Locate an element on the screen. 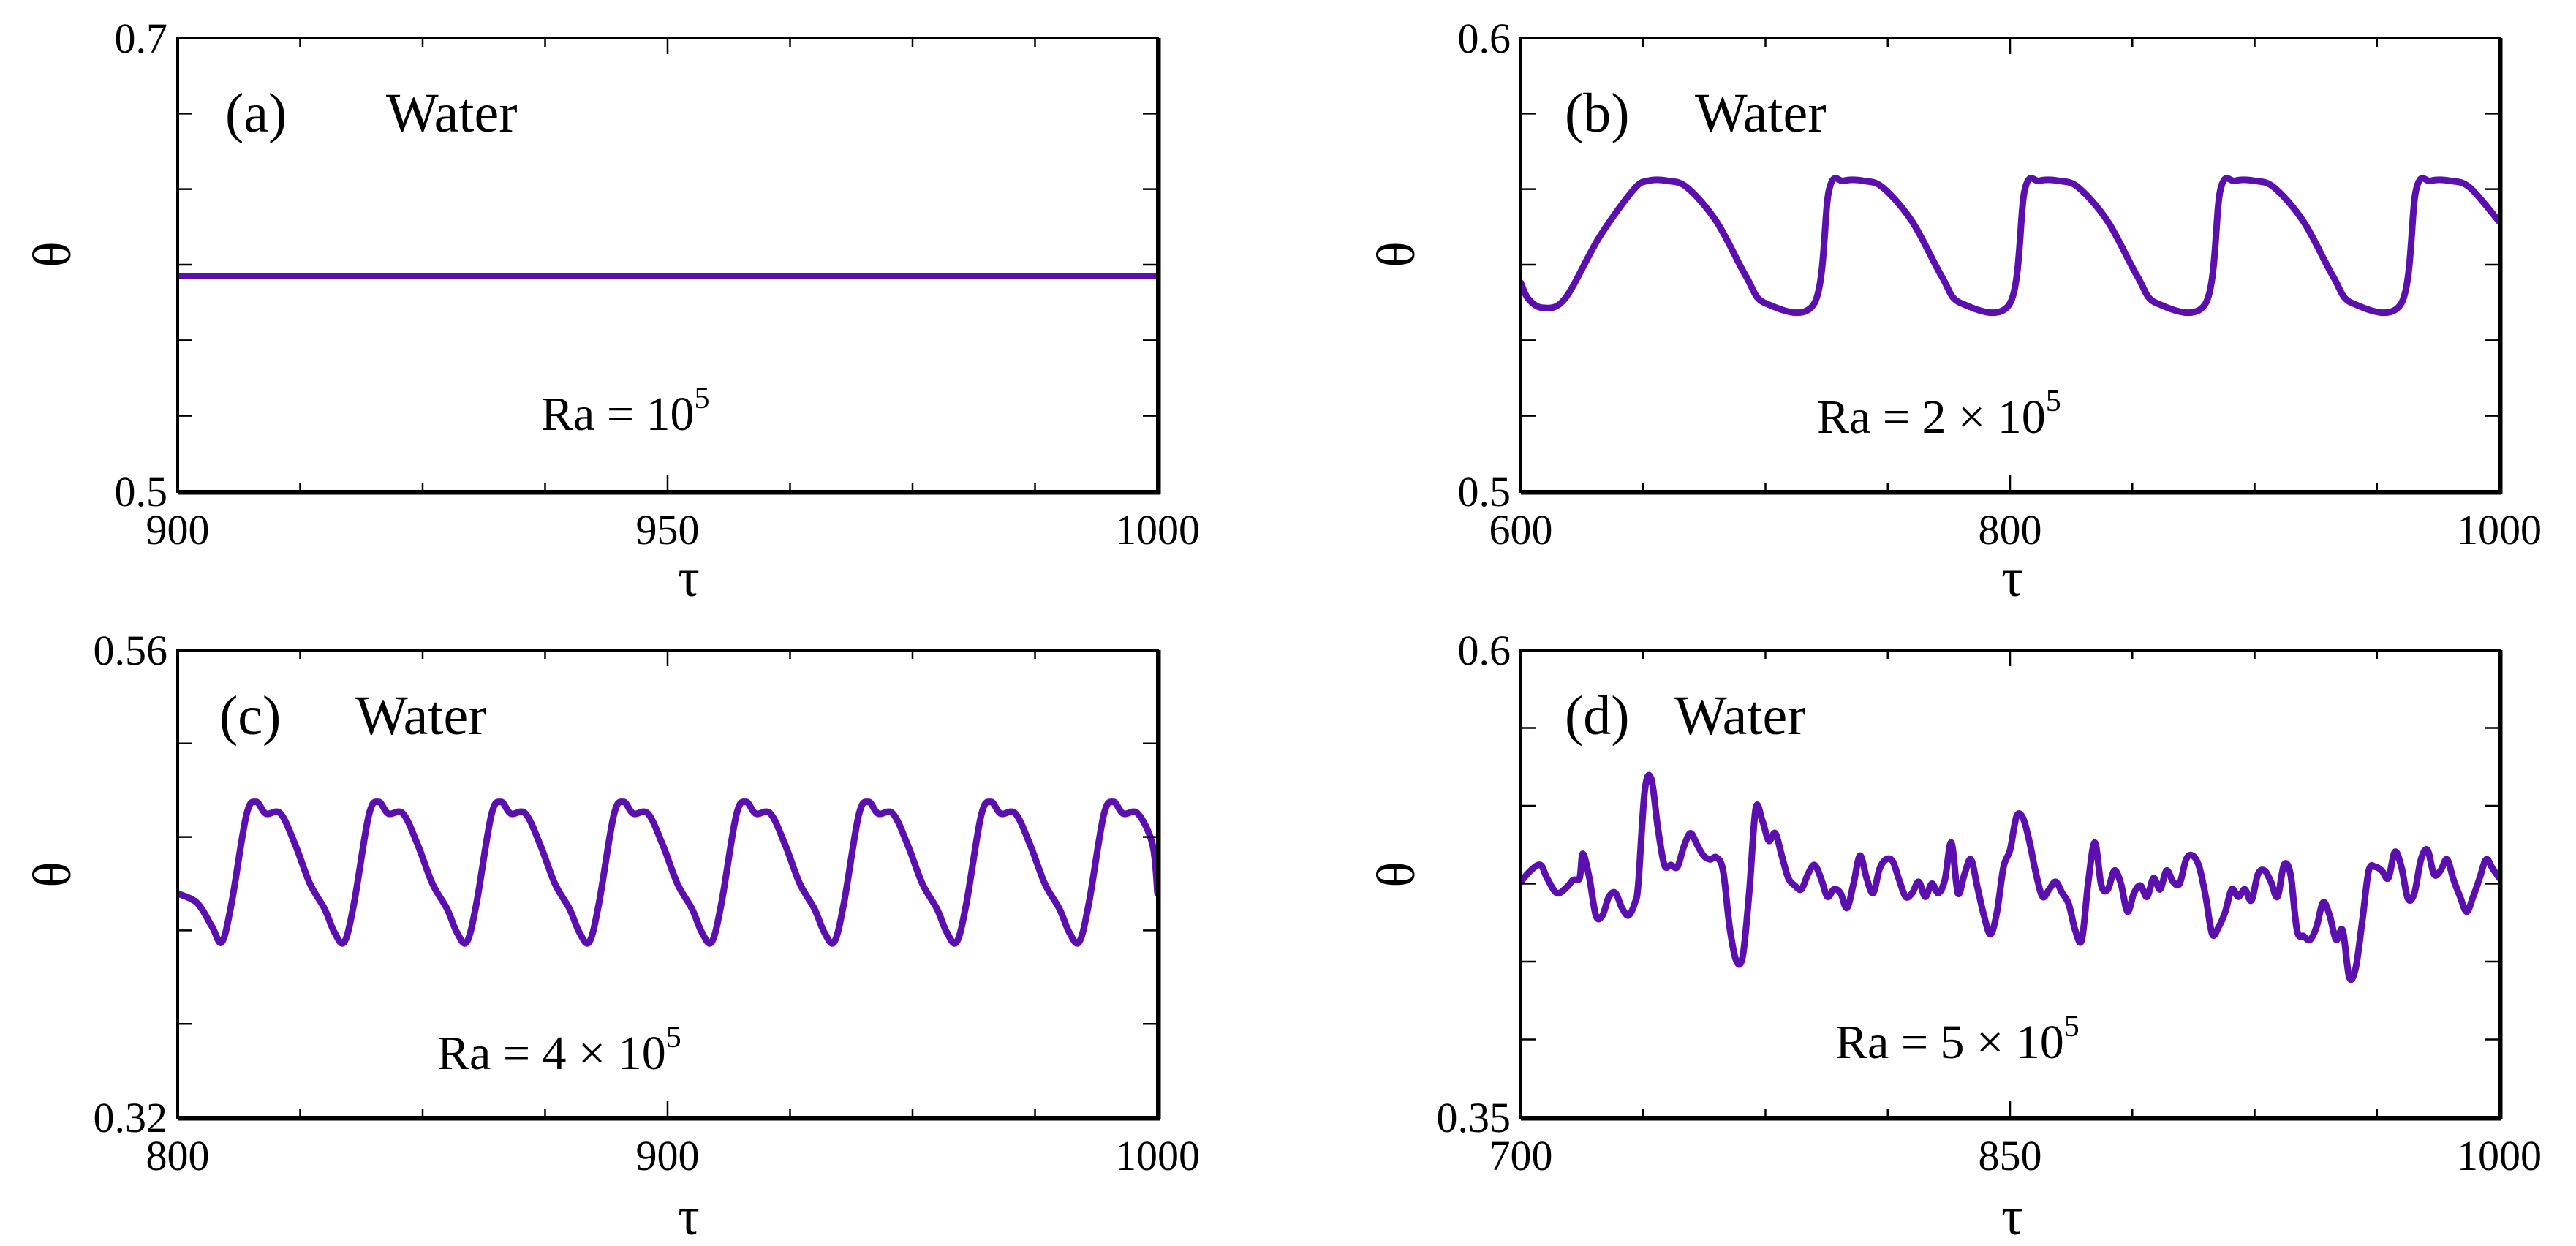 The image size is (2576, 1246). panel-b-x-tick-label: 800 is located at coordinates (2010, 530).